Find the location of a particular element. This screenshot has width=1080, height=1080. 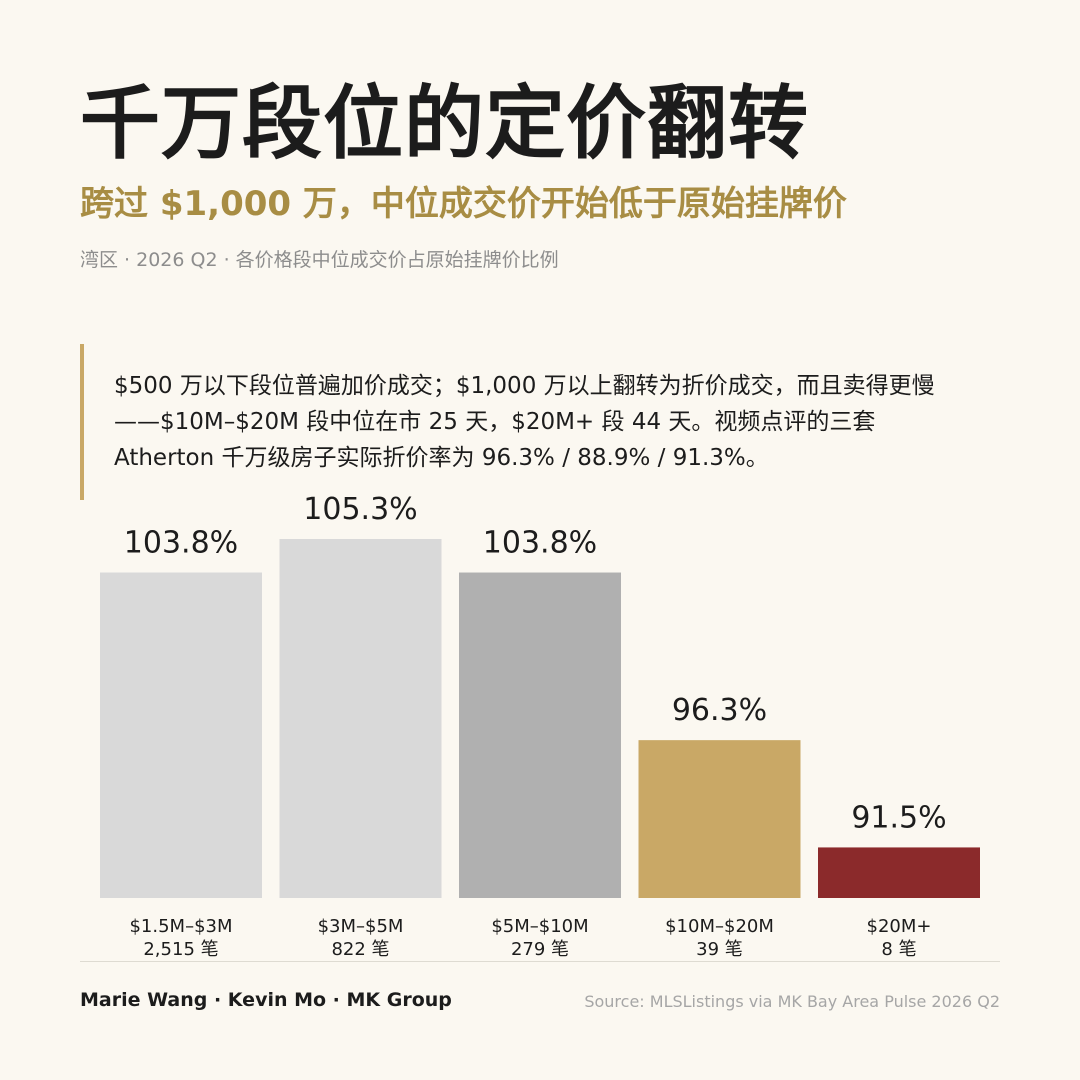

category-label: $20M+ is located at coordinates (899, 926).